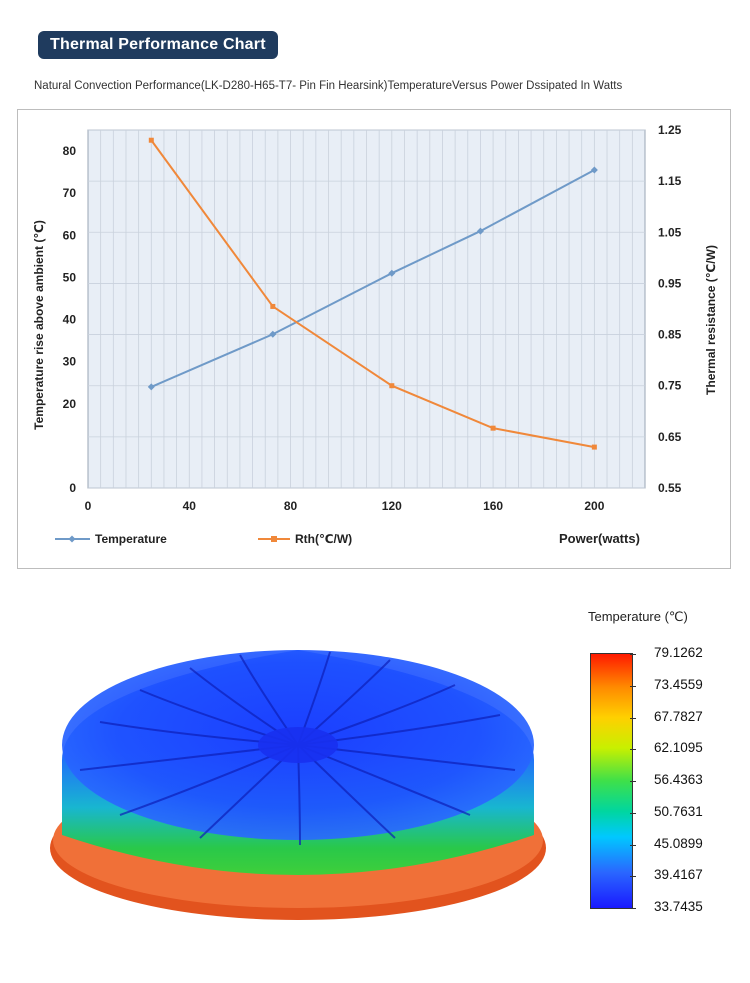 The height and width of the screenshot is (983, 750). What do you see at coordinates (70, 151) in the screenshot?
I see `y-left-tick-label: 80` at bounding box center [70, 151].